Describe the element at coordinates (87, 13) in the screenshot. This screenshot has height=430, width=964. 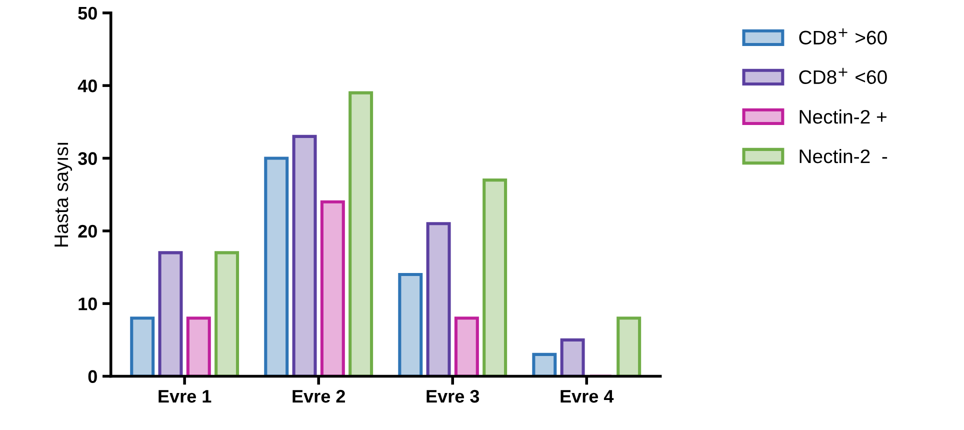
I see `y-tick-label: 50` at that location.